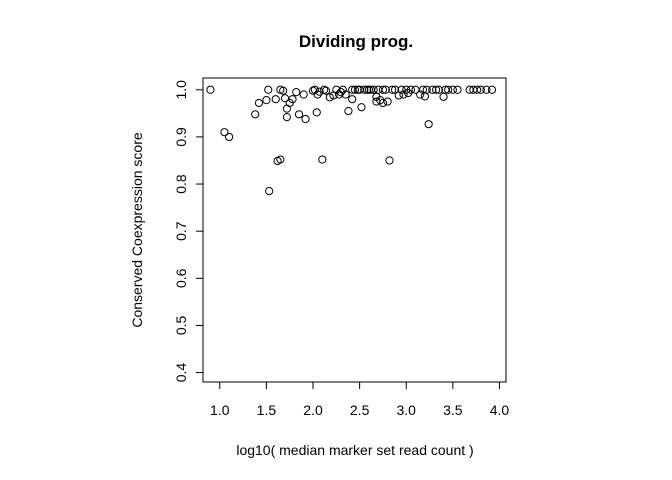  What do you see at coordinates (407, 410) in the screenshot?
I see `x-tick-label: 3.0` at bounding box center [407, 410].